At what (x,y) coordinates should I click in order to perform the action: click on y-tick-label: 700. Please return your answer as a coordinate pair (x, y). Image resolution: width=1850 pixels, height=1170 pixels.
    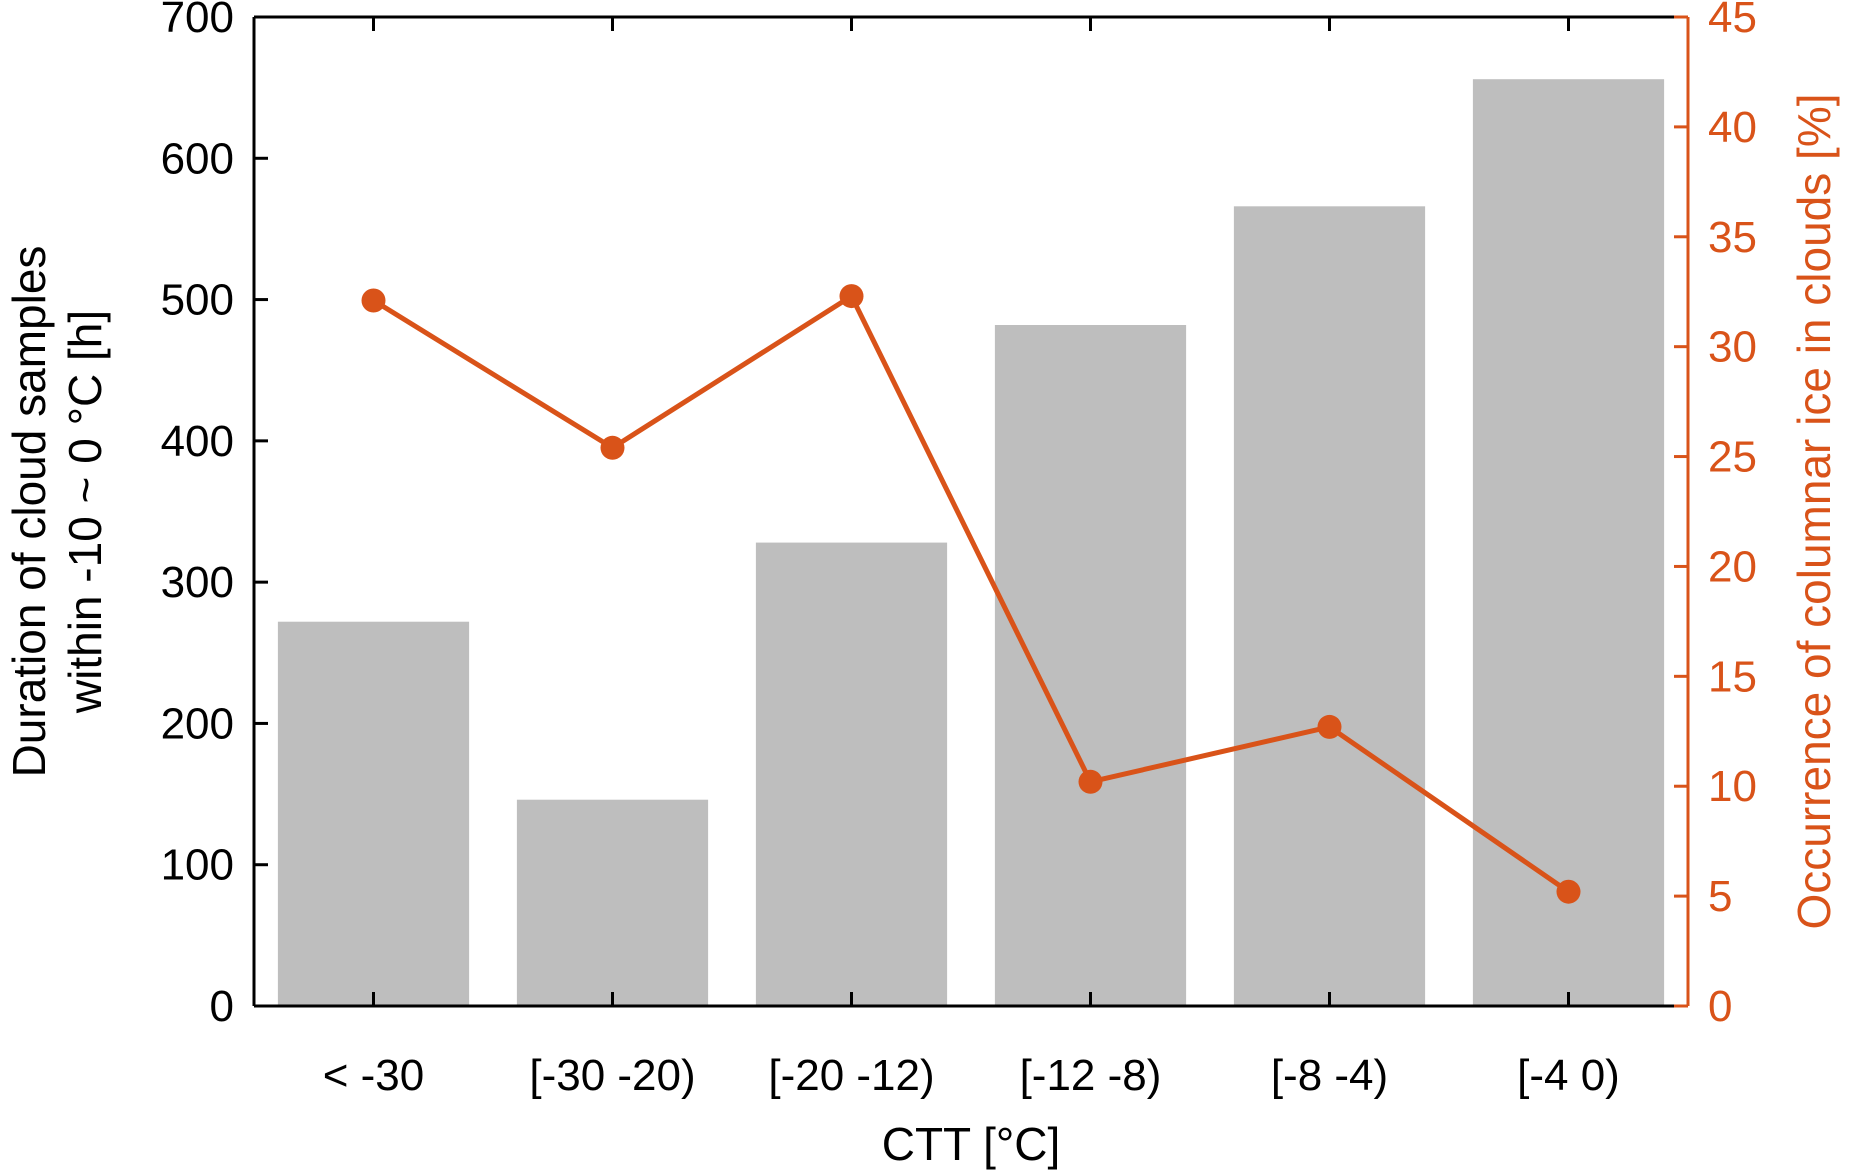
    Looking at the image, I should click on (197, 21).